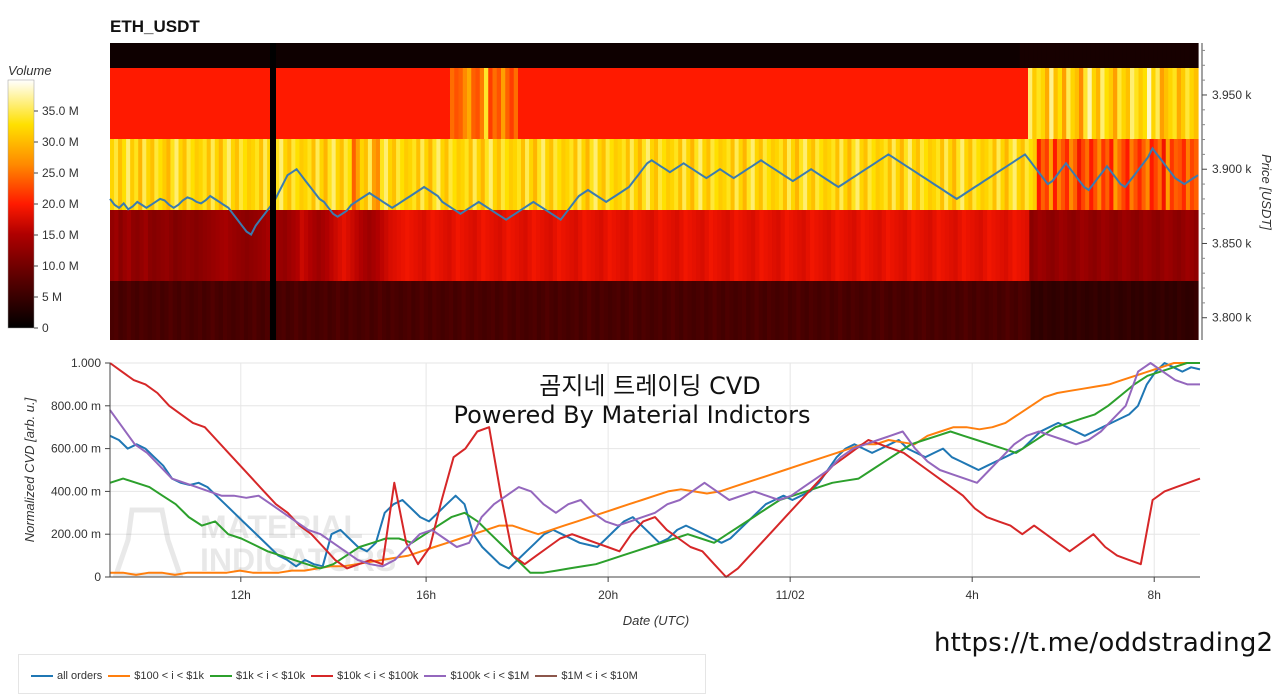 The image size is (1280, 699). I want to click on legend-item: $100 < i < $1k, so click(156, 676).